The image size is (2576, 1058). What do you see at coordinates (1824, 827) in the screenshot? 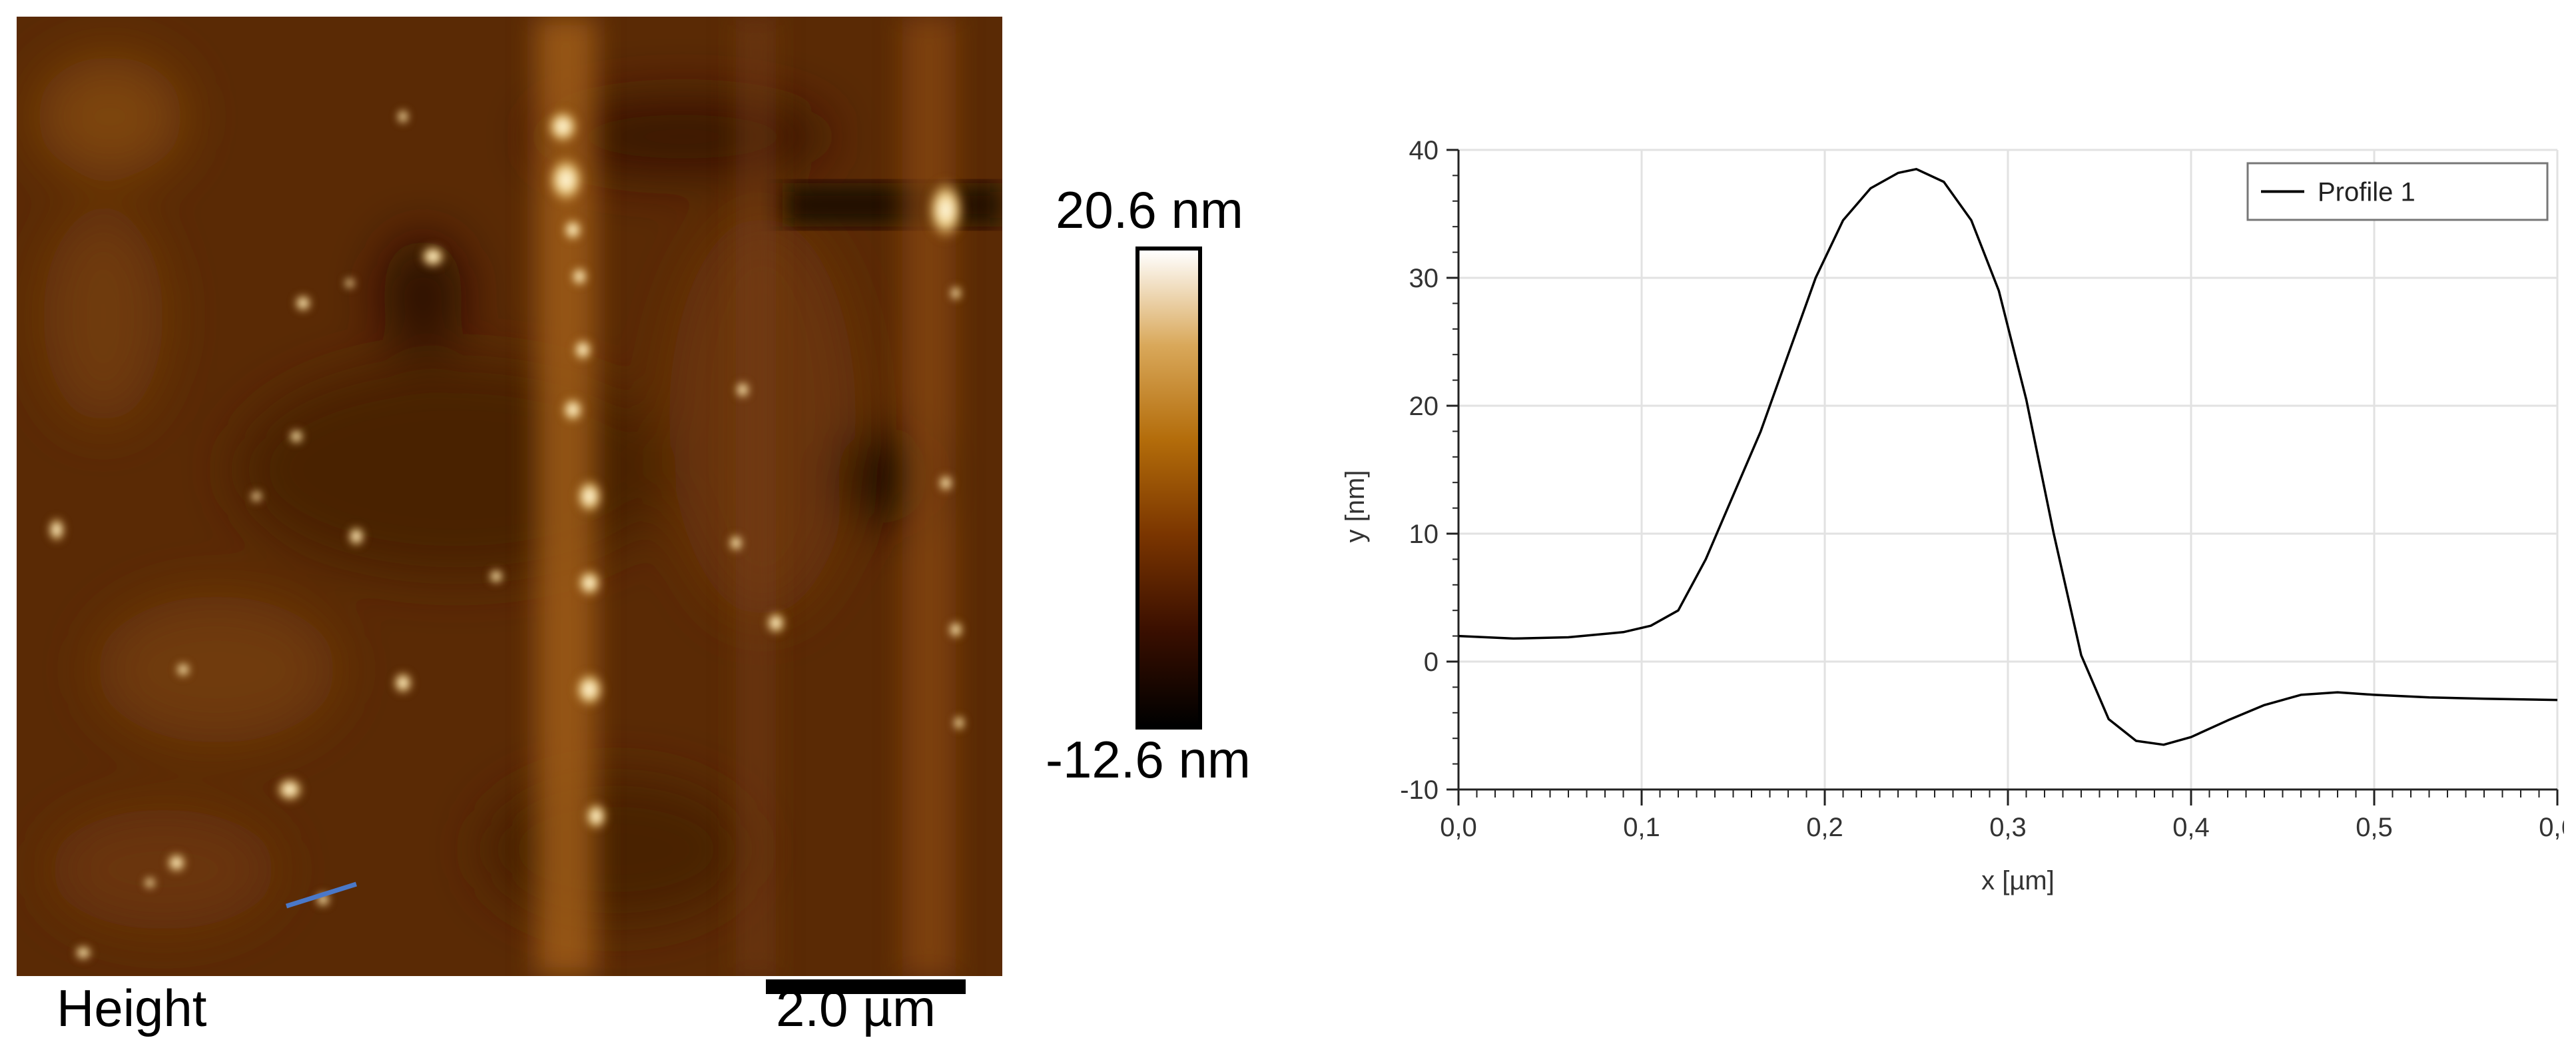
I see `x-tick-label: 0,2` at bounding box center [1824, 827].